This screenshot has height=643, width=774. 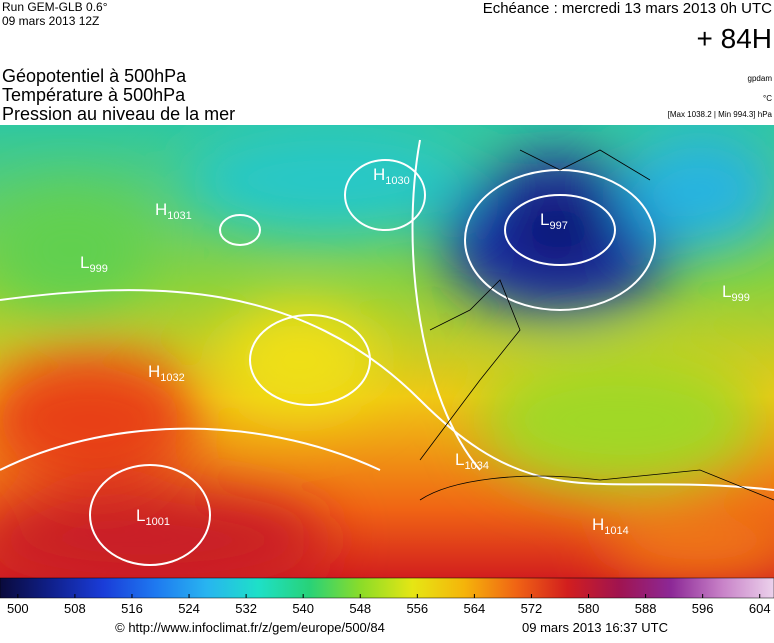 I want to click on colorbar-tick-label: 524, so click(x=189, y=608).